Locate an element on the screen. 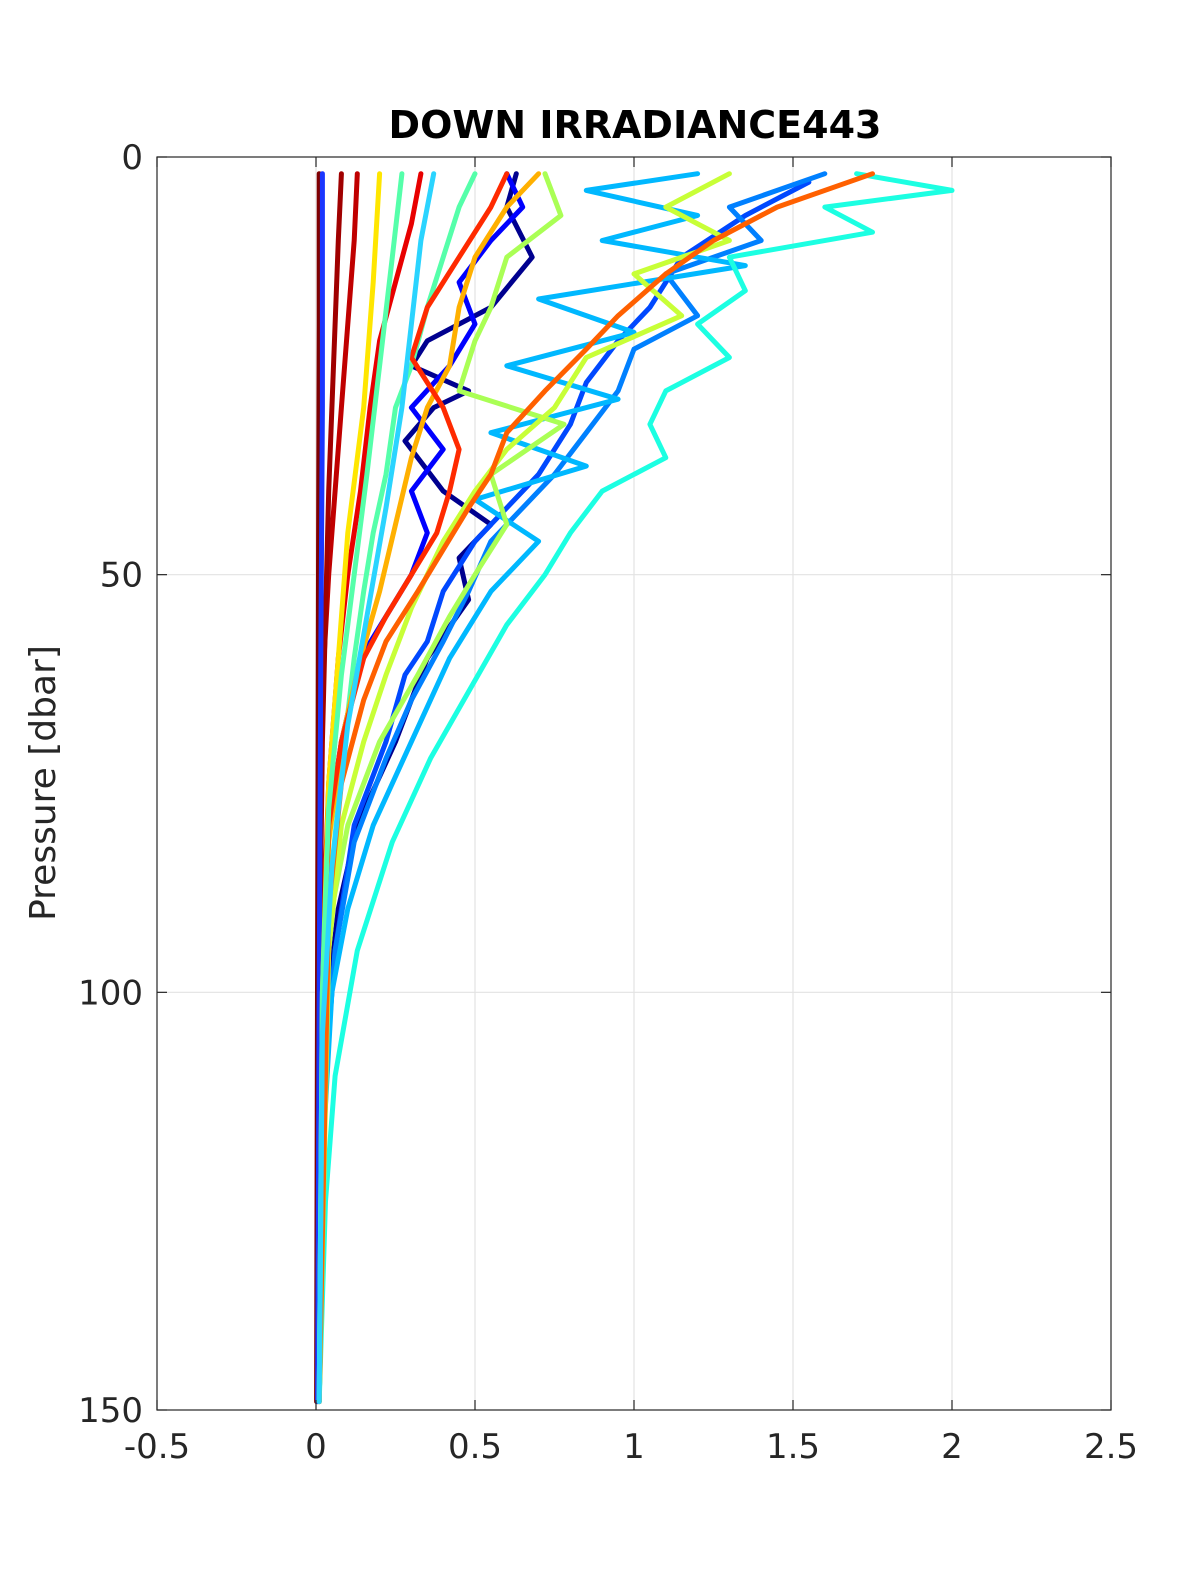 The width and height of the screenshot is (1200, 1575). x-tick-label: 0 is located at coordinates (316, 1447).